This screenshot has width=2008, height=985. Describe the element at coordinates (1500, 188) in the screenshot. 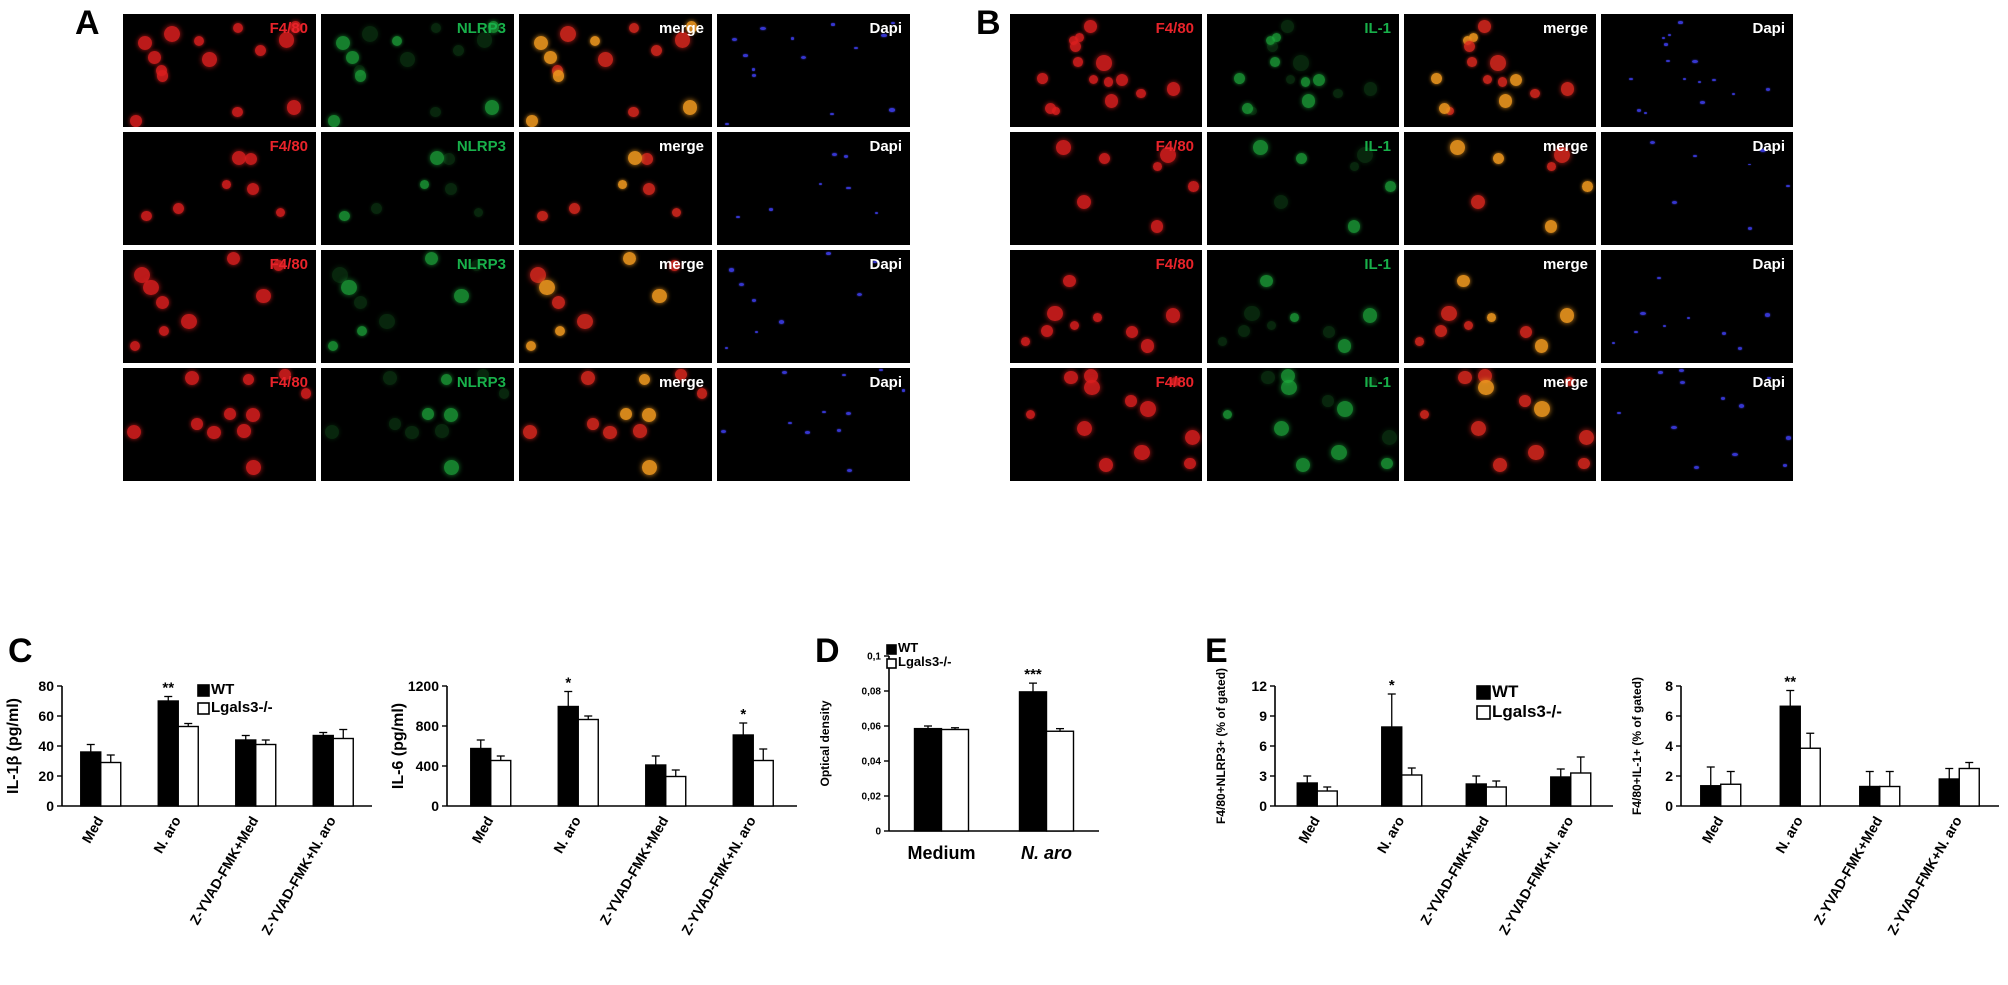

I see `micrograph-b-r2-merge: merge` at that location.